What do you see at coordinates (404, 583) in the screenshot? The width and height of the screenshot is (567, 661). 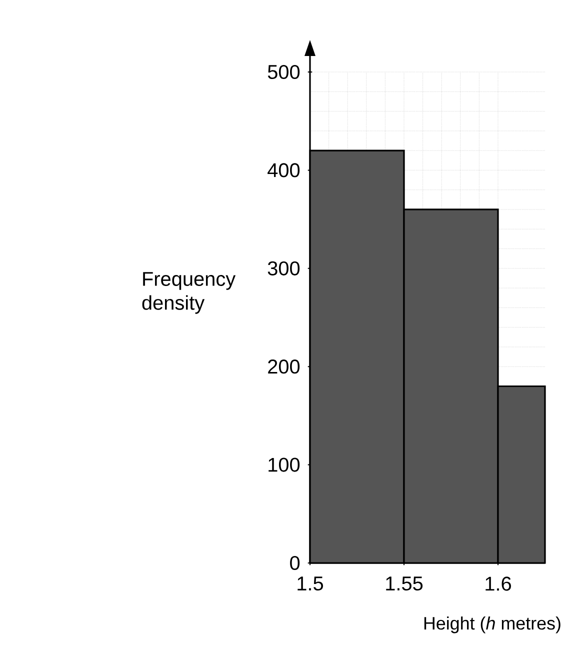 I see `x-tick-label: 1.55` at bounding box center [404, 583].